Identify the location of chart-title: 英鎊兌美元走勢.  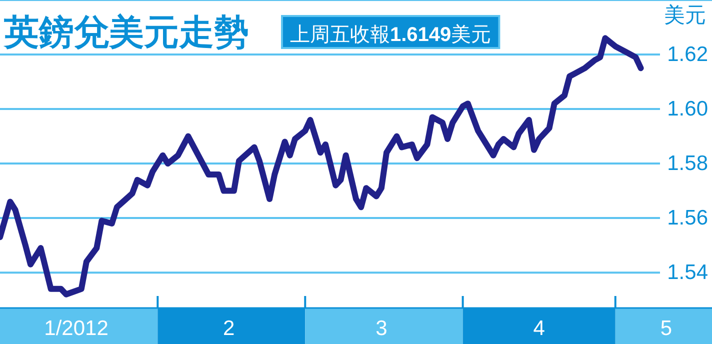
(126, 32).